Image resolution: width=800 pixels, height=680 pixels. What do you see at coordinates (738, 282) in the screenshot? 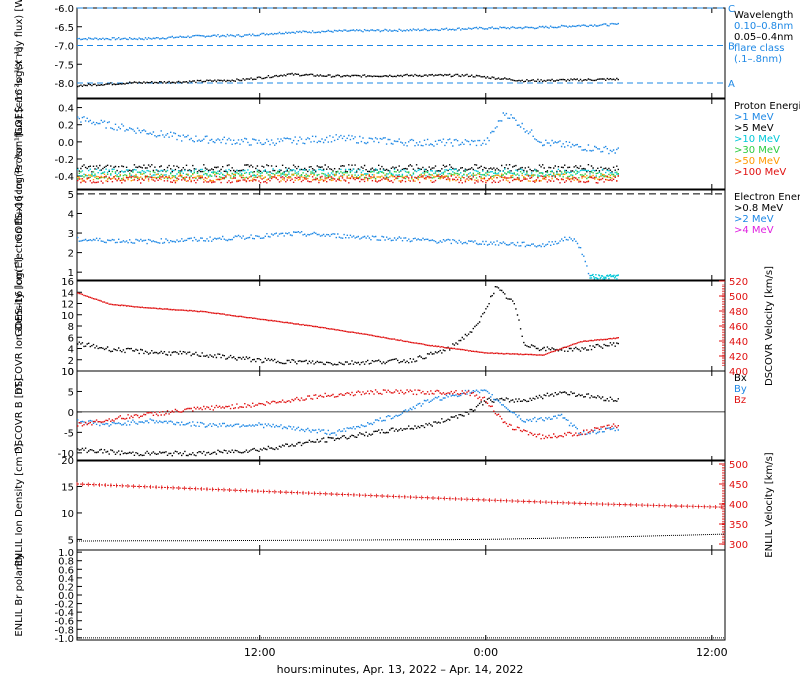
I see `right-y-tick-label: 520` at bounding box center [738, 282].